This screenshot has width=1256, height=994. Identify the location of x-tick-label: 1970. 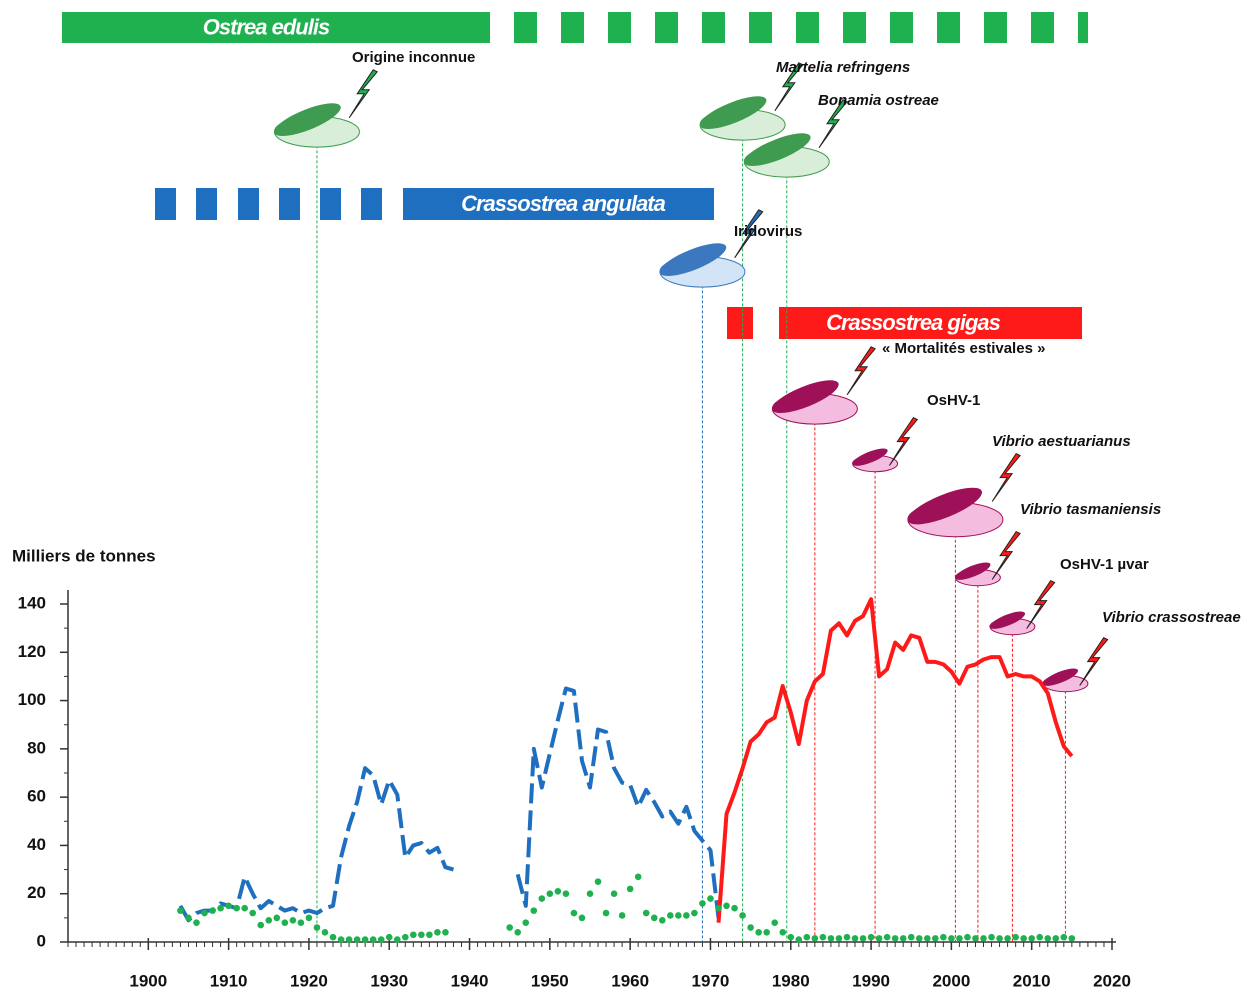
(711, 980).